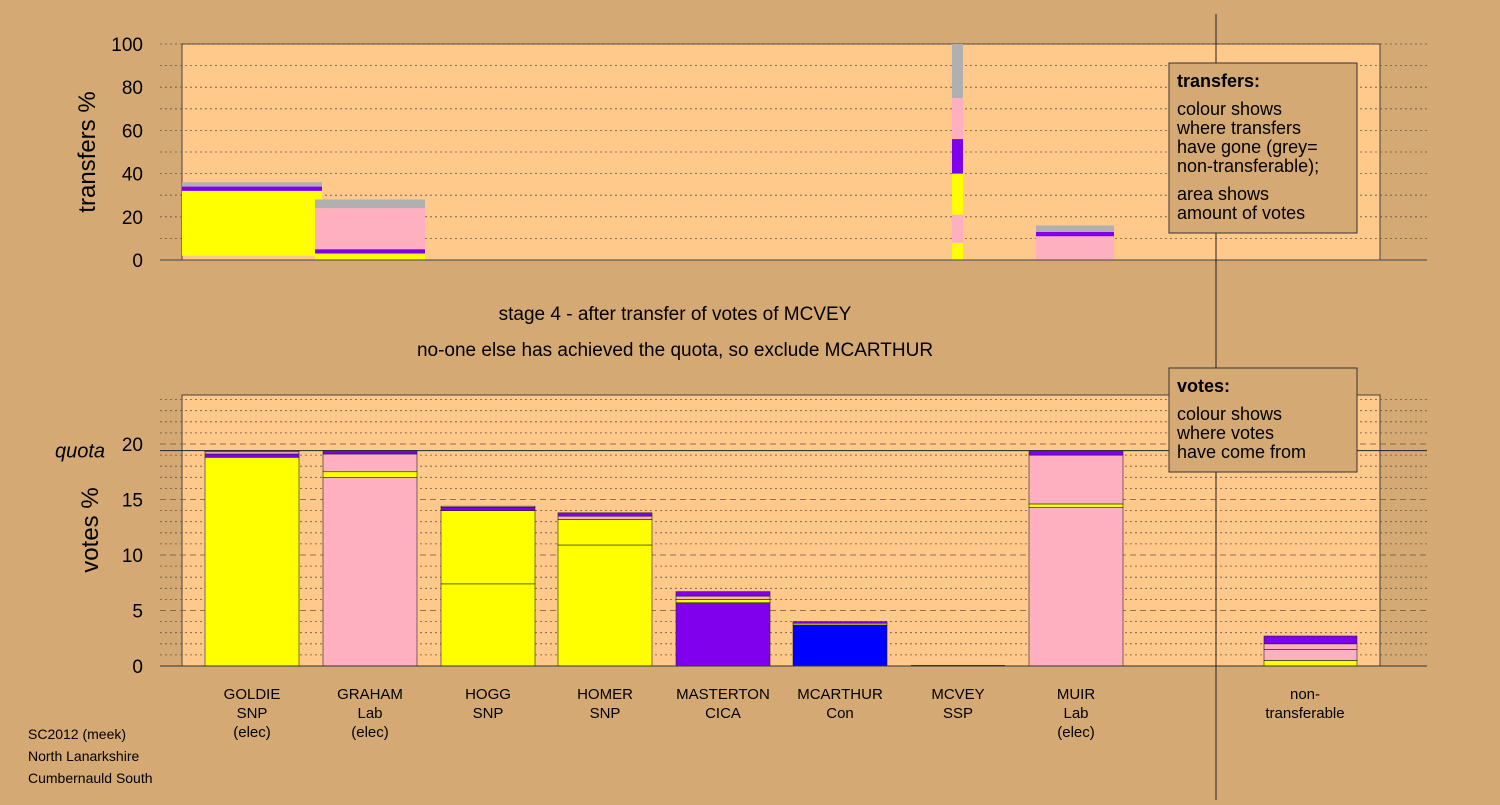 The width and height of the screenshot is (1500, 805). Describe the element at coordinates (605, 694) in the screenshot. I see `candidate-label-line: HOMER` at that location.